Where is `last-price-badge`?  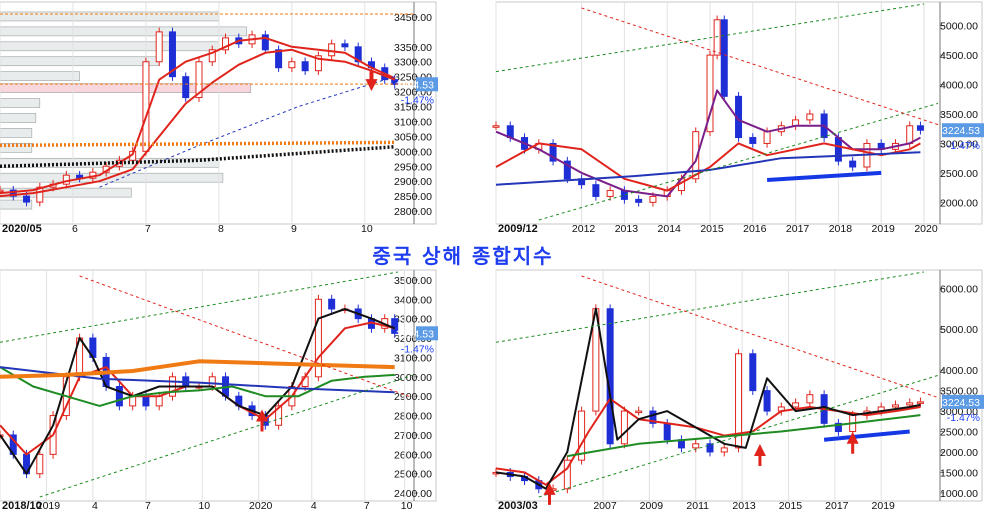
last-price-badge is located at coordinates (963, 130).